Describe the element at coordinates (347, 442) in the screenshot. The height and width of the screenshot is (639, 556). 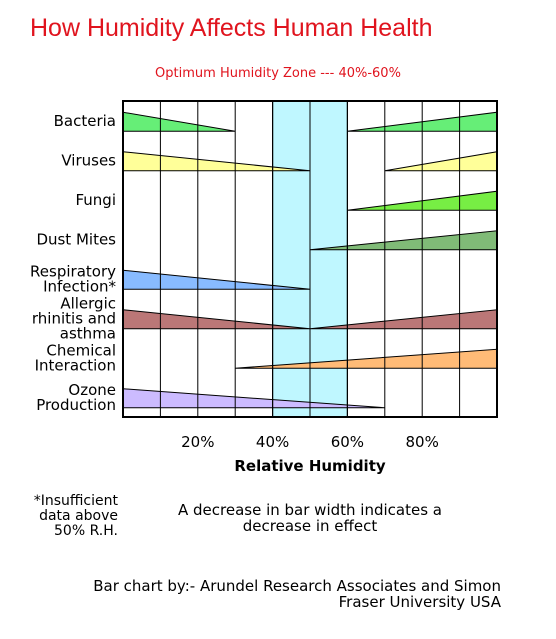
I see `x-tick-label: 60%` at that location.